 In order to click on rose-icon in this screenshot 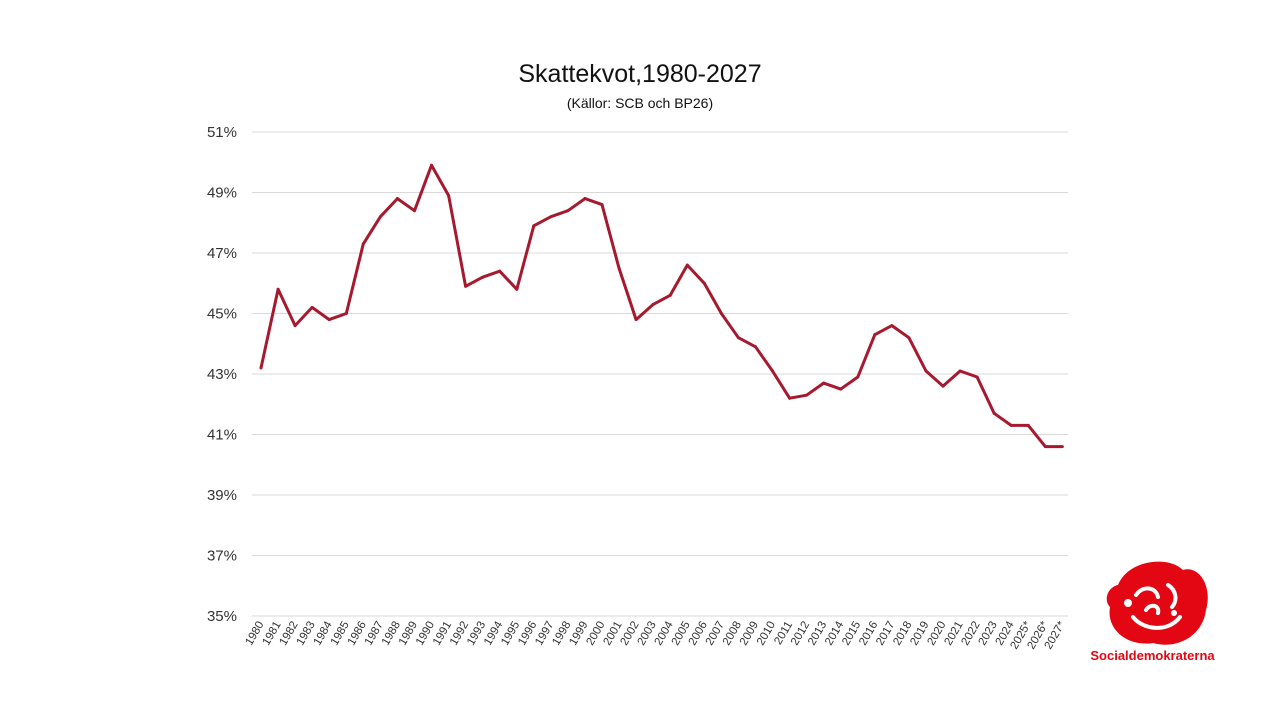, I will do `click(1157, 603)`.